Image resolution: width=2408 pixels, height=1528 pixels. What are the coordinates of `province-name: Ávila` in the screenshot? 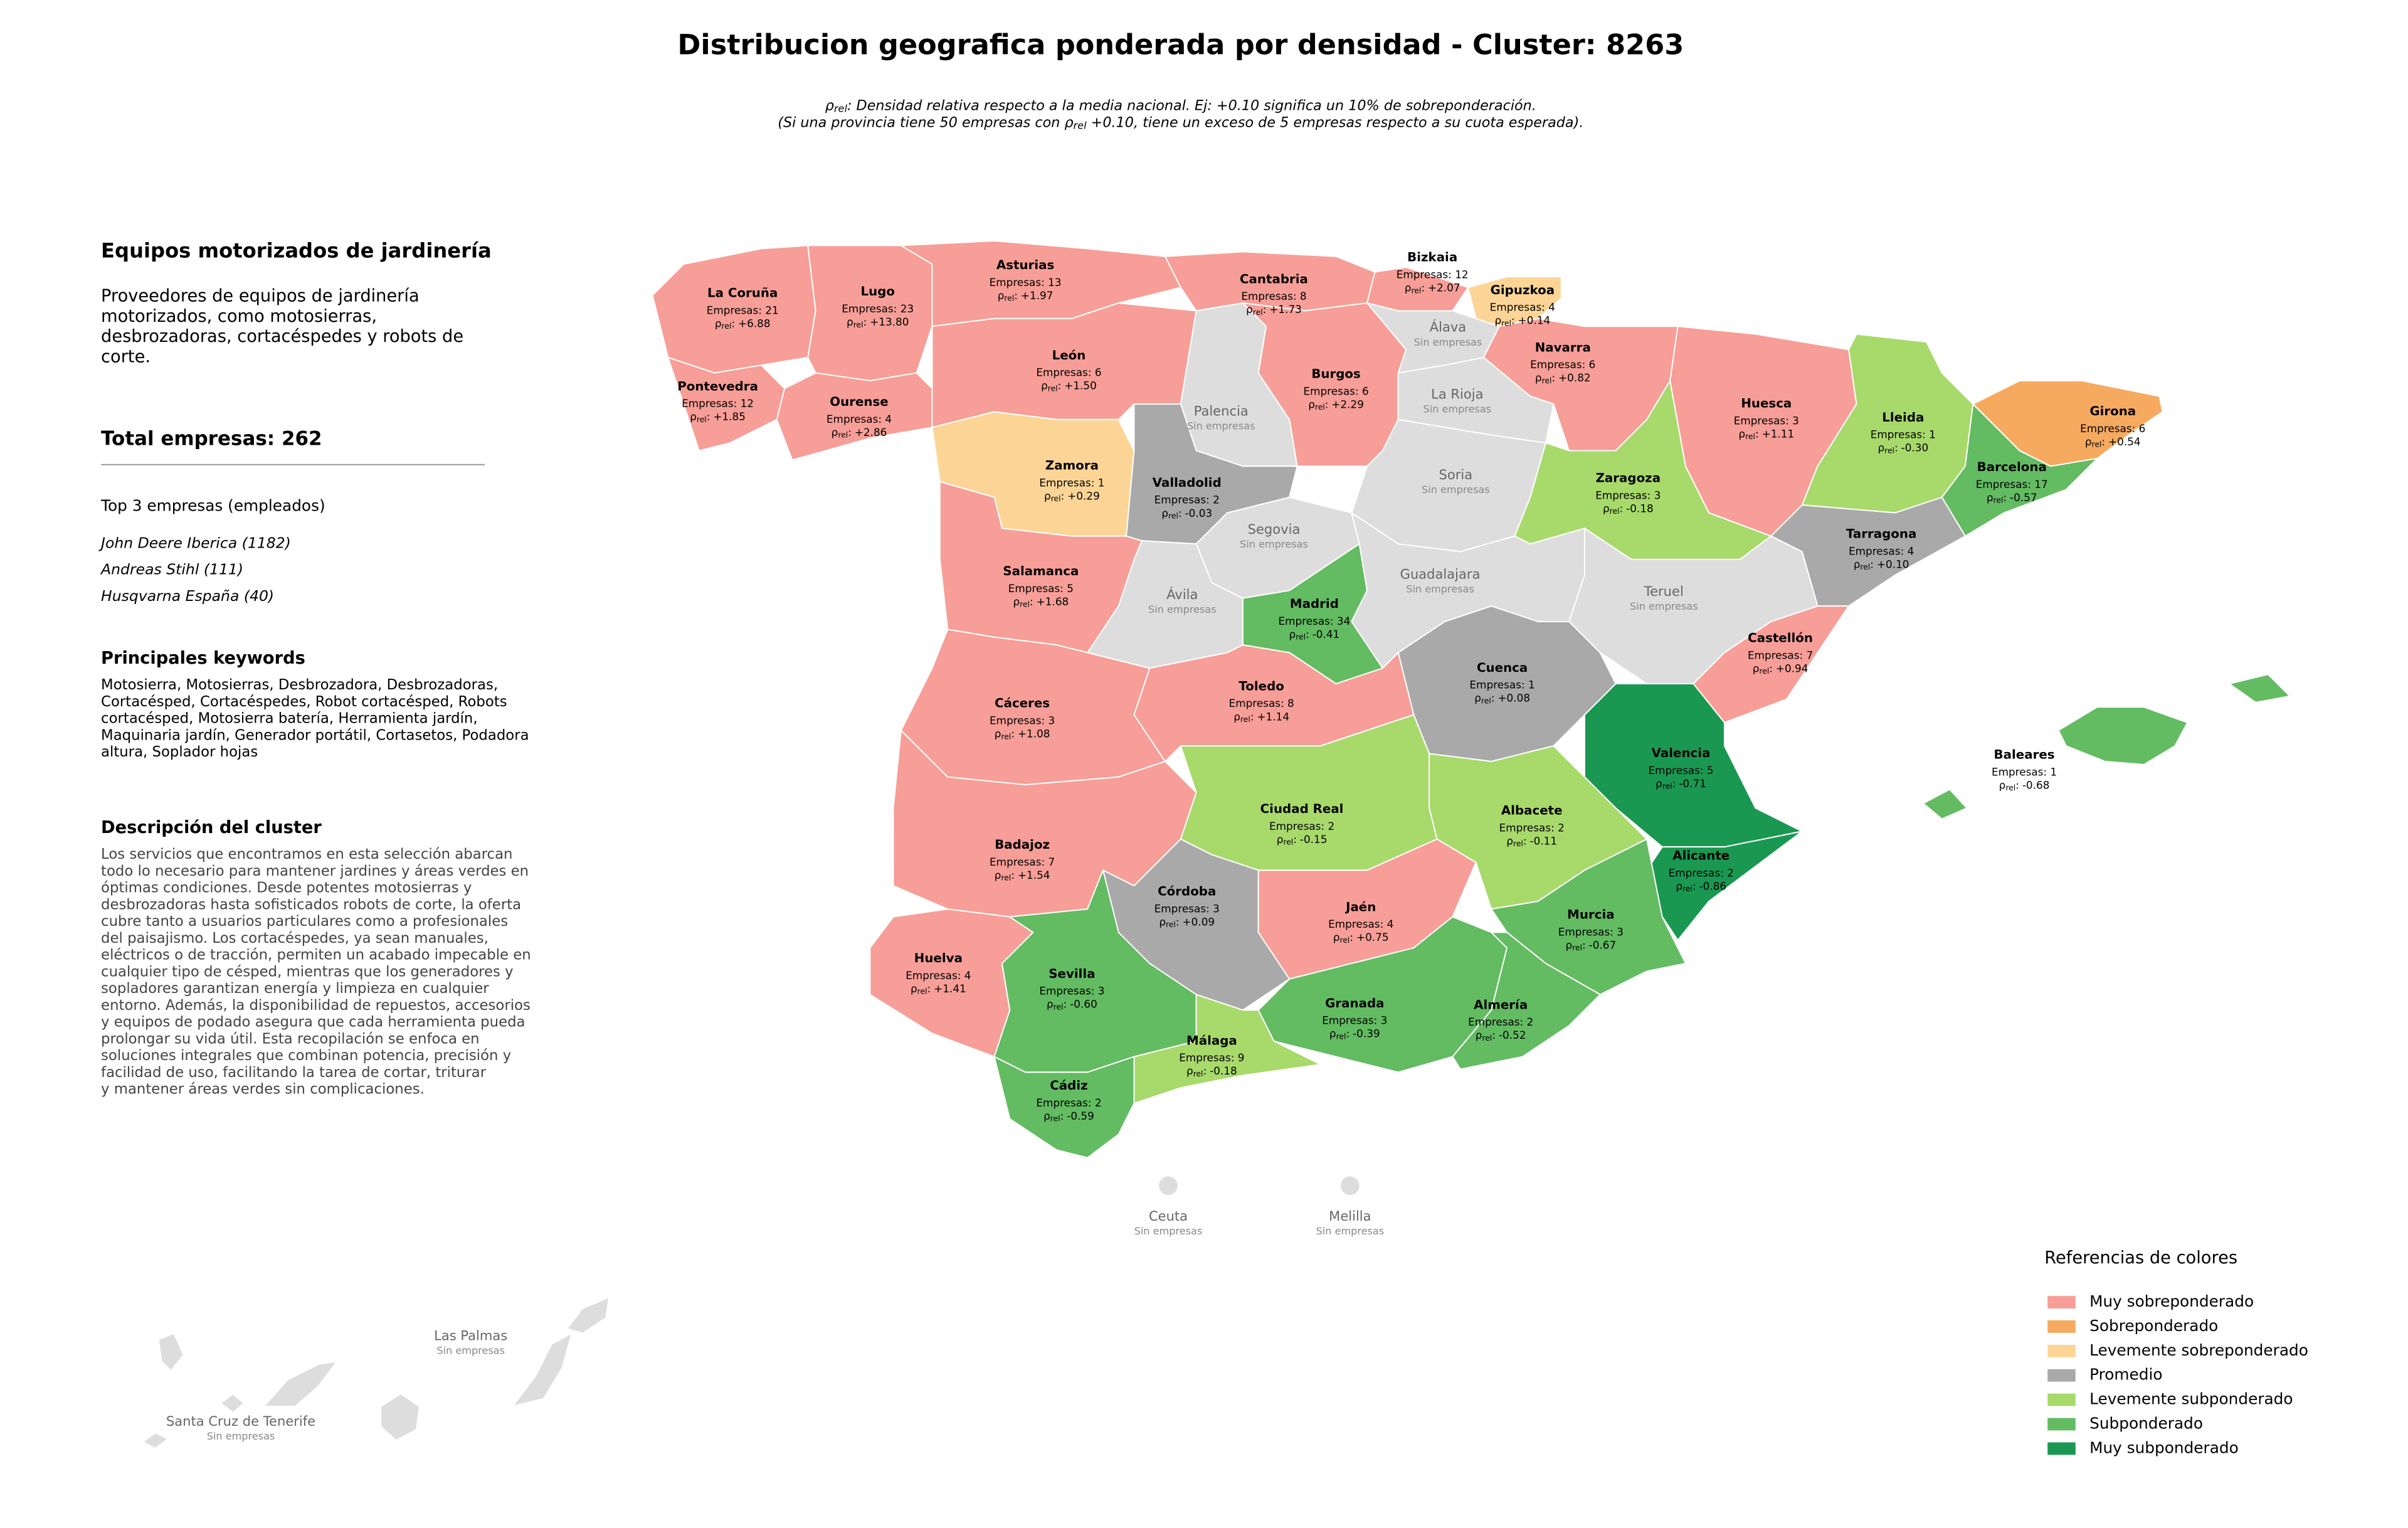 It's located at (1182, 594).